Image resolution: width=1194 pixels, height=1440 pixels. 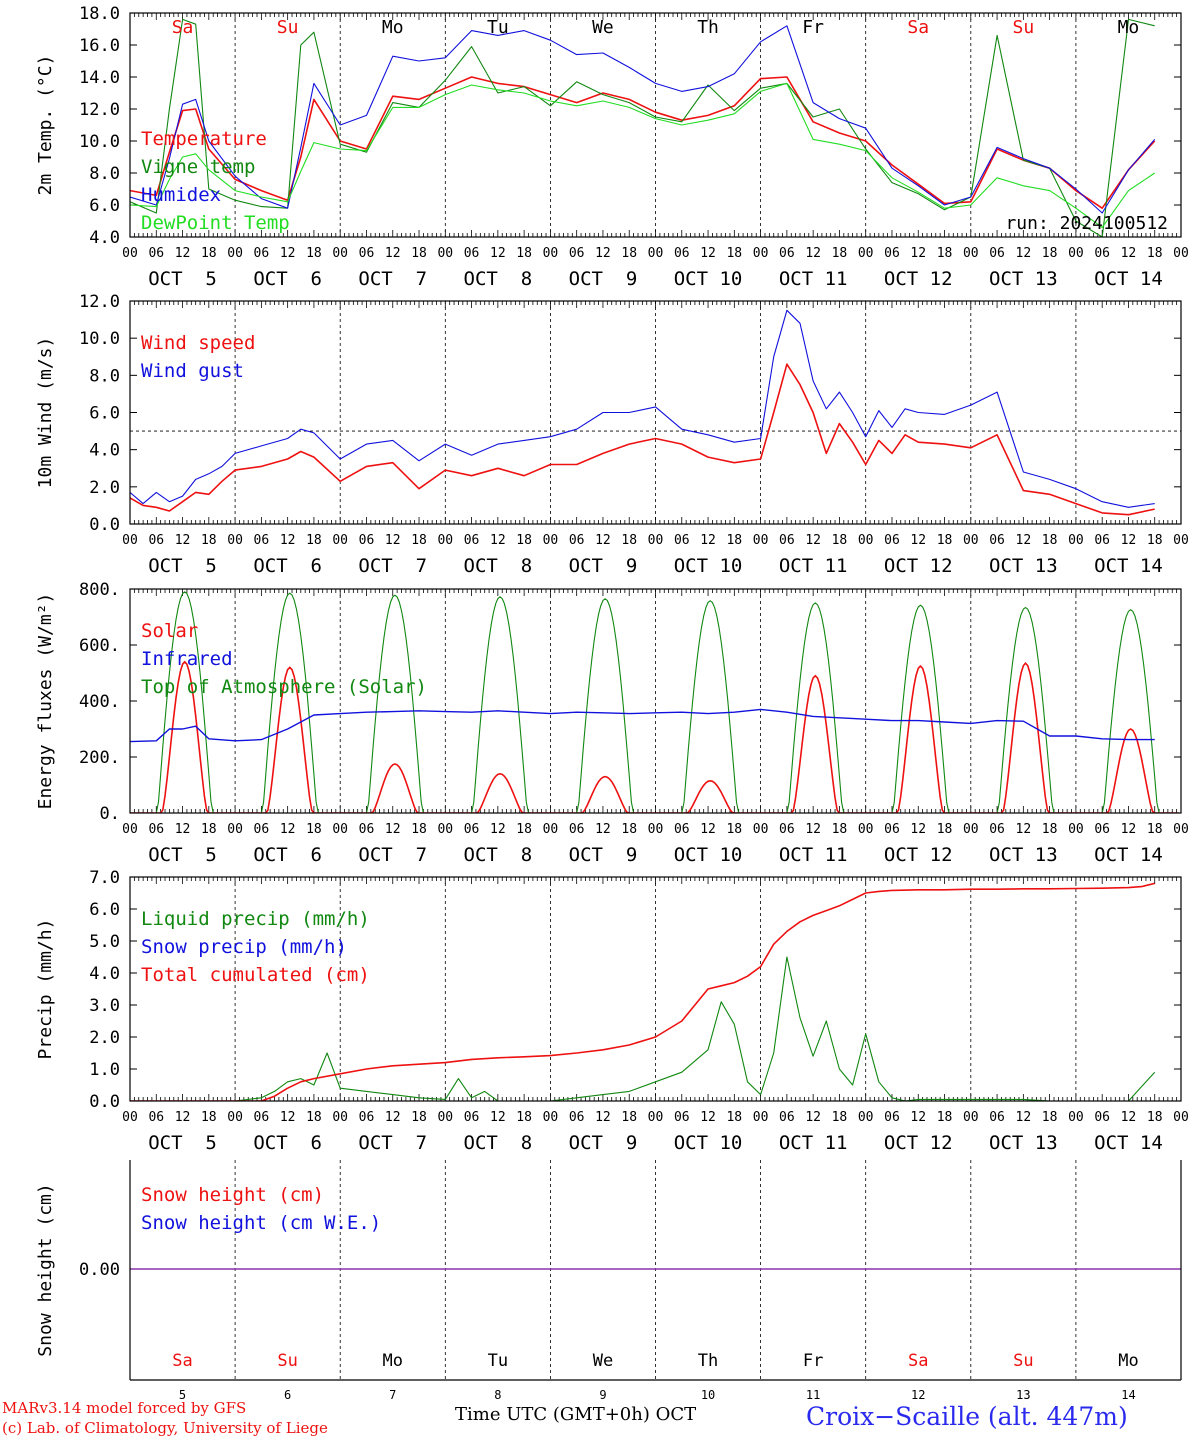 I want to click on y-axis-title: 10m Wind (m/s), so click(x=45, y=413).